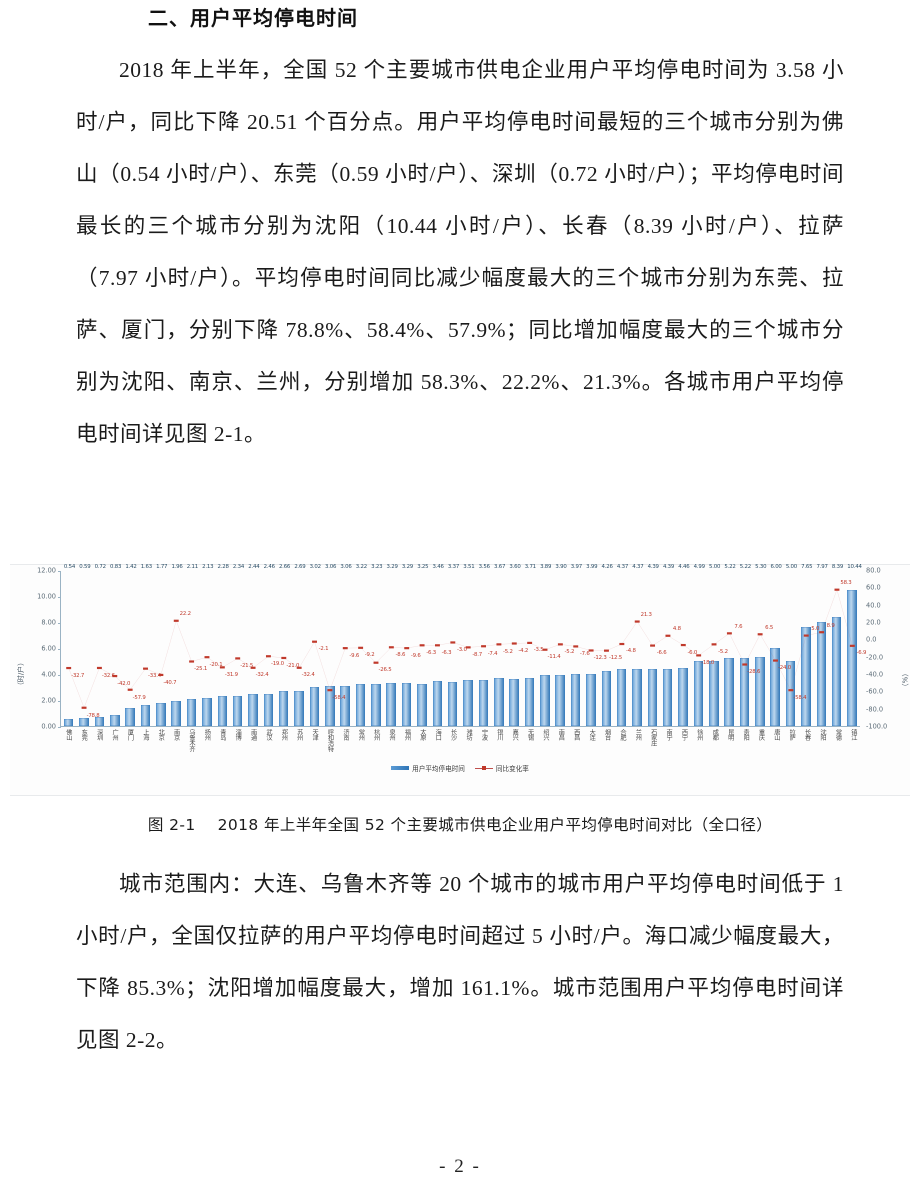 The height and width of the screenshot is (1200, 920). What do you see at coordinates (438, 735) in the screenshot?
I see `x-axis-tick-label: 海口` at bounding box center [438, 735].